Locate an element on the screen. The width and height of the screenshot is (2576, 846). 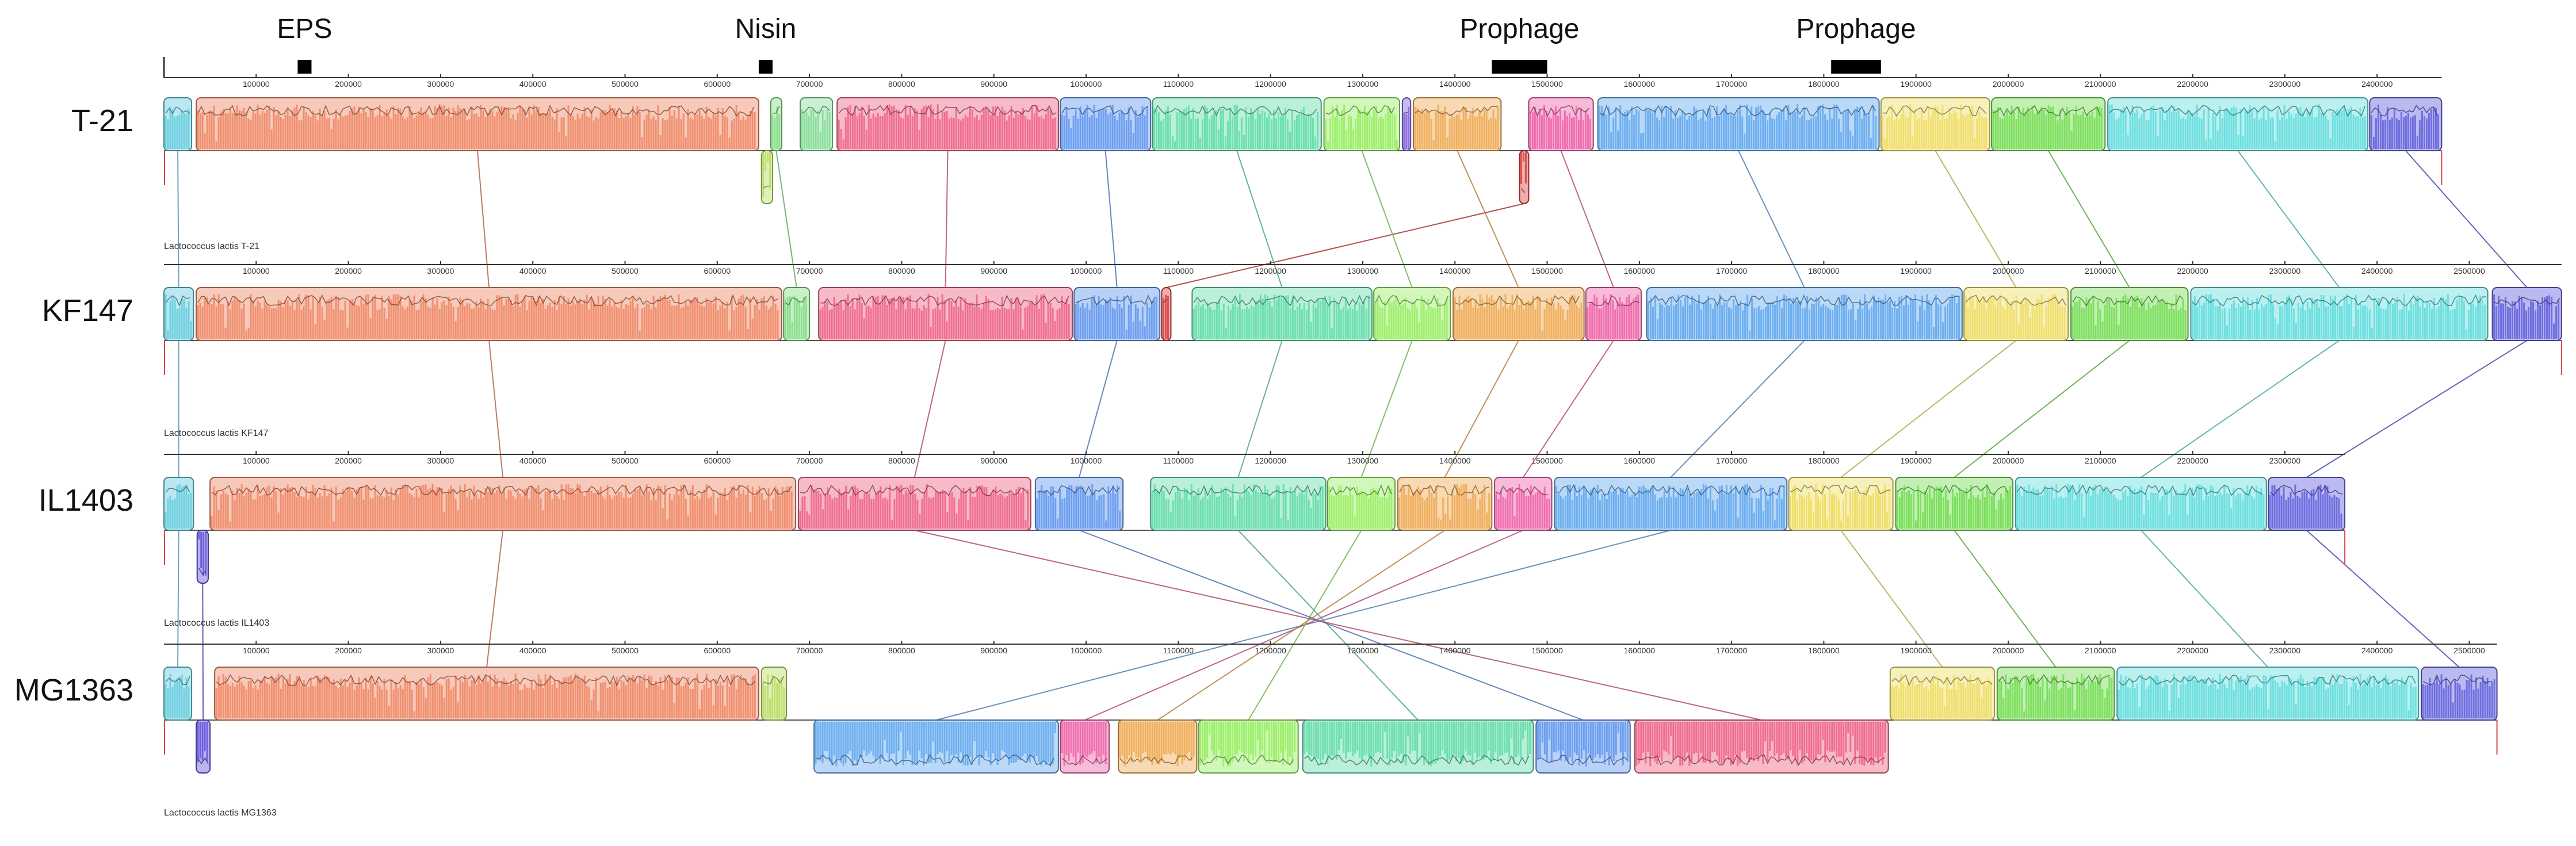
ruler-tick-label: 100000 is located at coordinates (256, 84).